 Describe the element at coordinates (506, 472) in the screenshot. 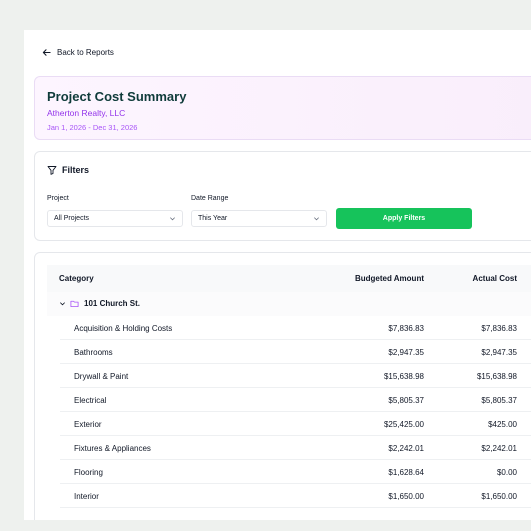

I see `row-actual-cost: $0.00` at that location.